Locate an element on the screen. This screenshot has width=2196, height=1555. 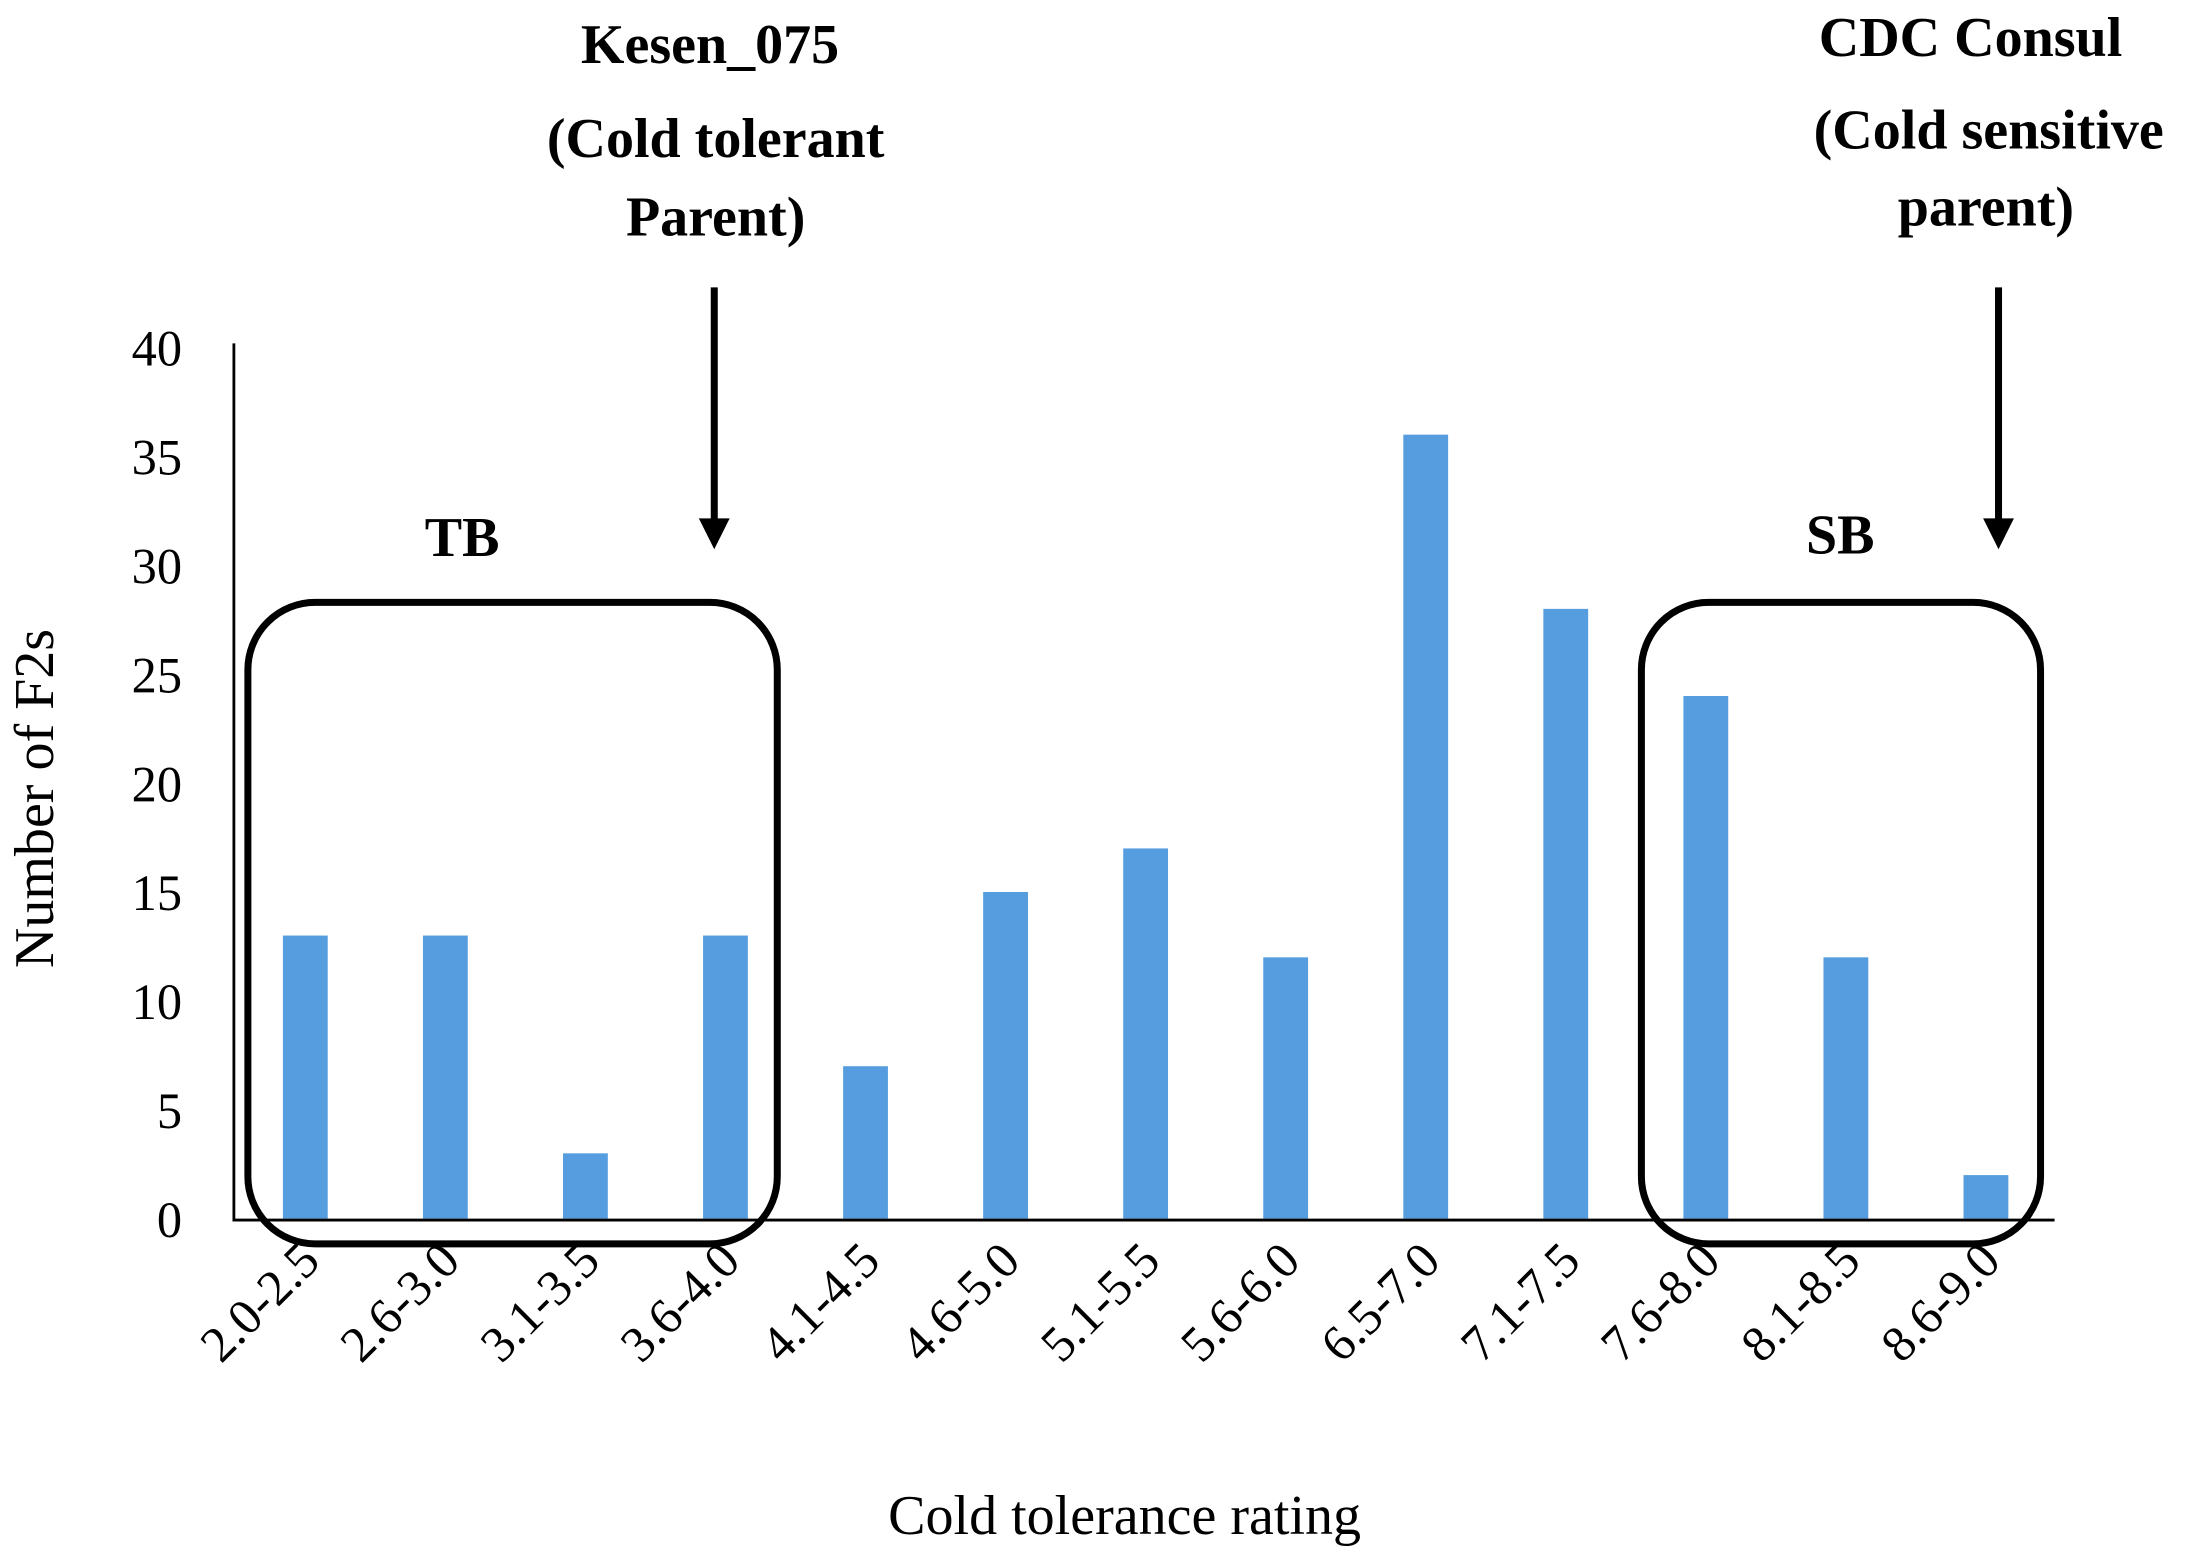
bar-8.1-8.5 is located at coordinates (1846, 1088).